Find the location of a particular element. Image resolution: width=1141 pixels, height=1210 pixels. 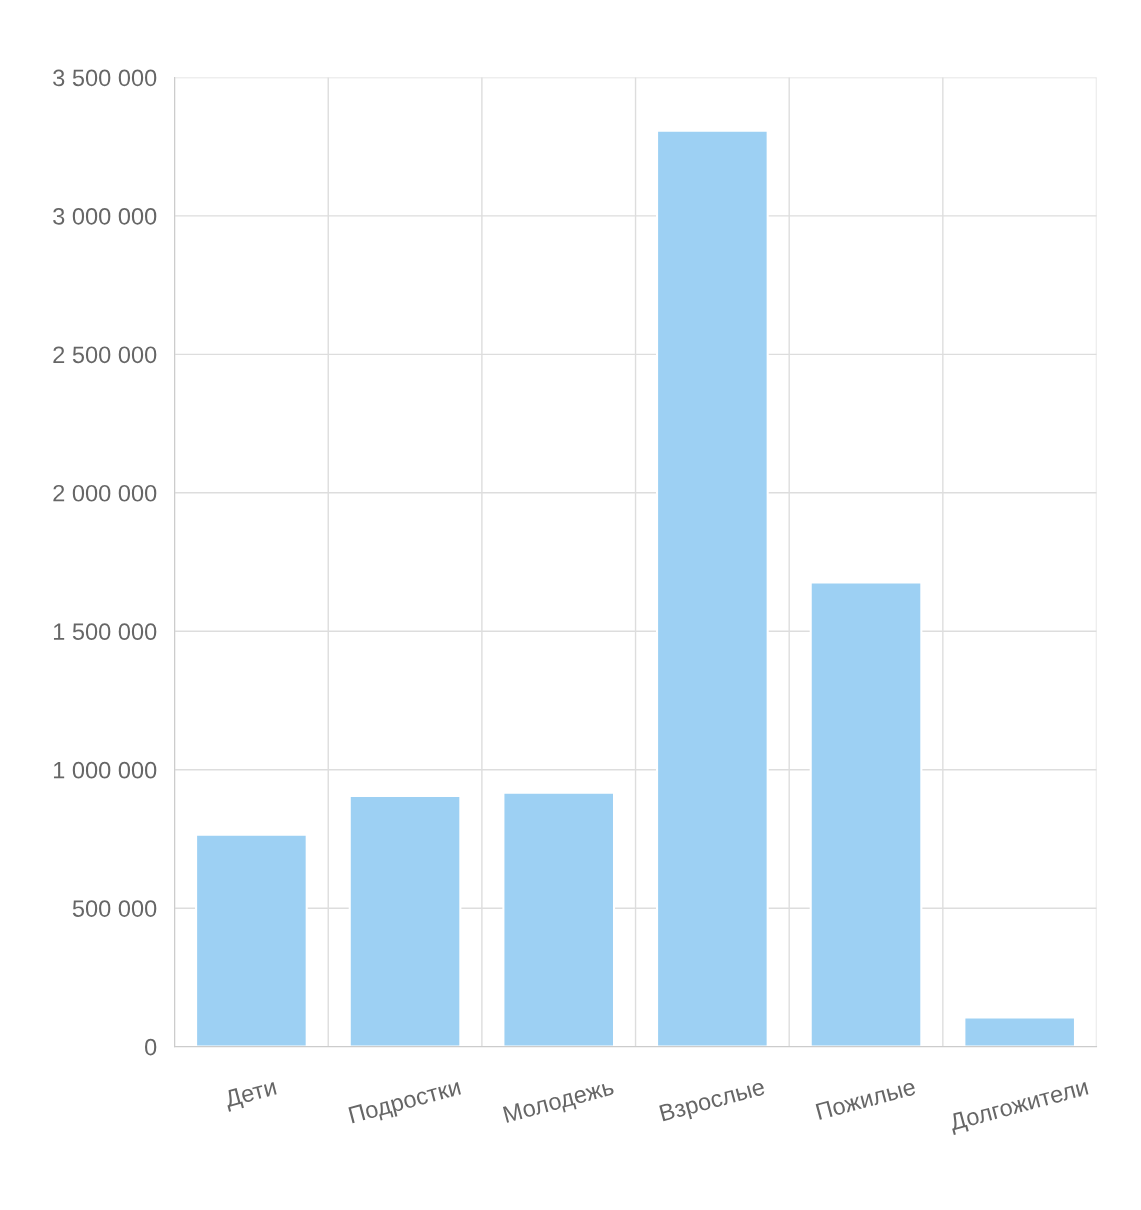

y-tick-label: 1 500 000 is located at coordinates (105, 632).